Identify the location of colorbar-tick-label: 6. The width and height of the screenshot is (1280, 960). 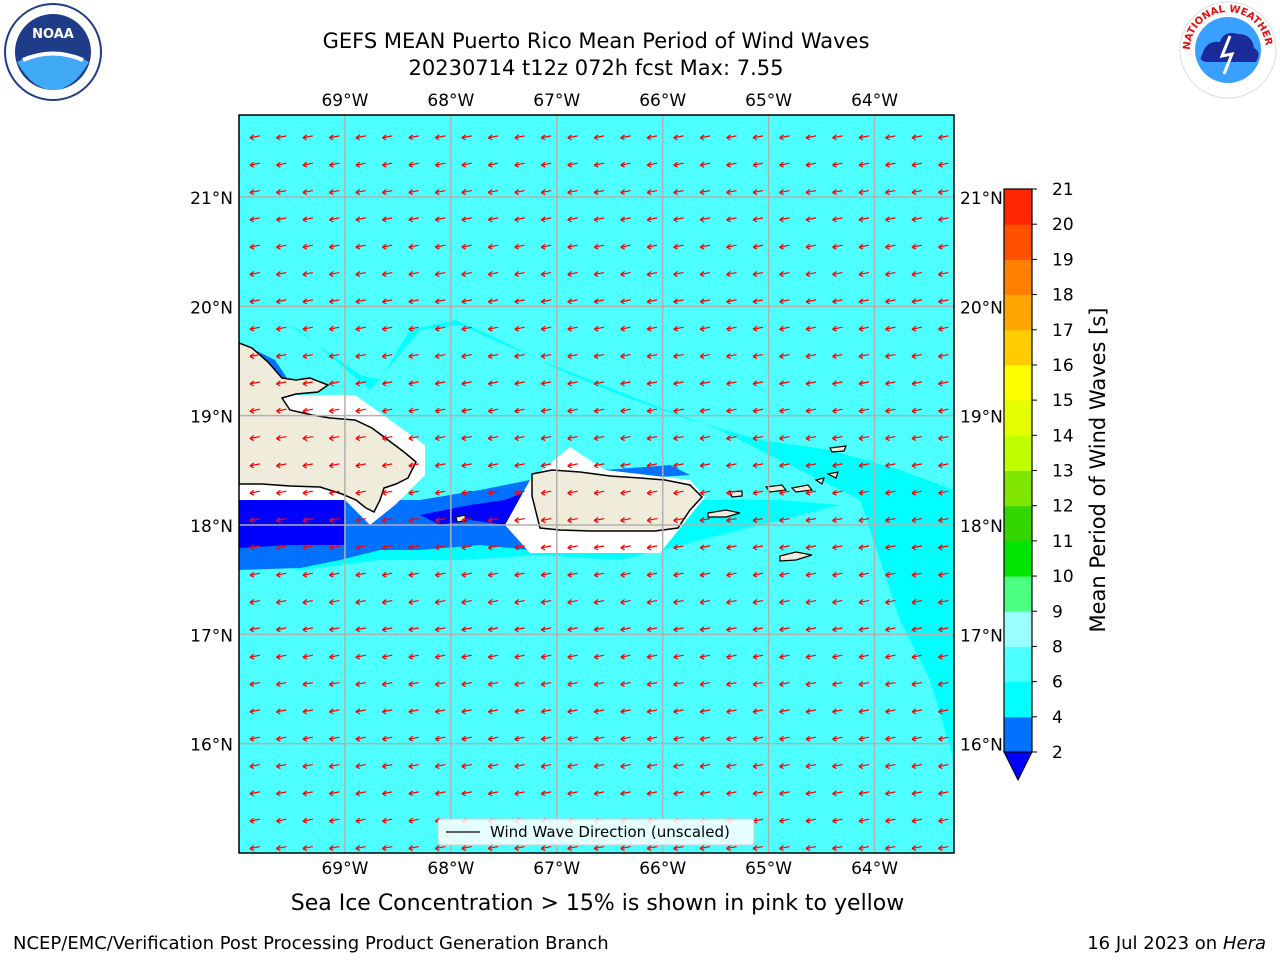
(1057, 683).